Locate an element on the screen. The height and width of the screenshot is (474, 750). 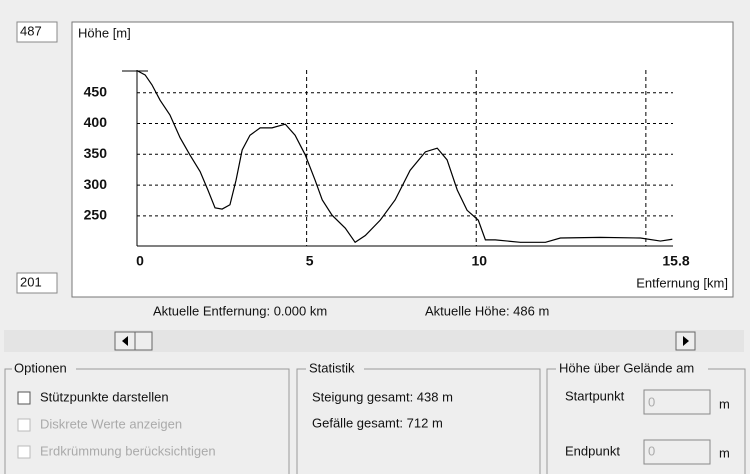
y-tick-label: 400 is located at coordinates (96, 122).